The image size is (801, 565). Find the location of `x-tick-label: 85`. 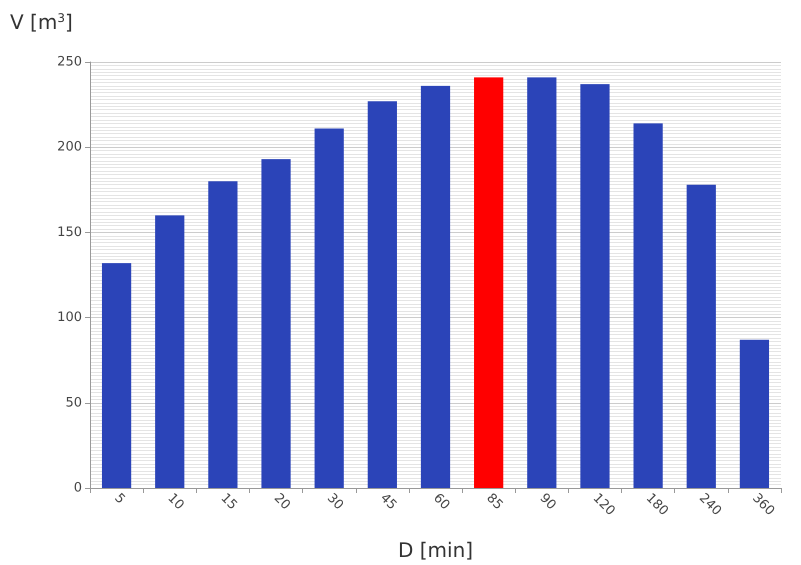

x-tick-label: 85 is located at coordinates (494, 501).